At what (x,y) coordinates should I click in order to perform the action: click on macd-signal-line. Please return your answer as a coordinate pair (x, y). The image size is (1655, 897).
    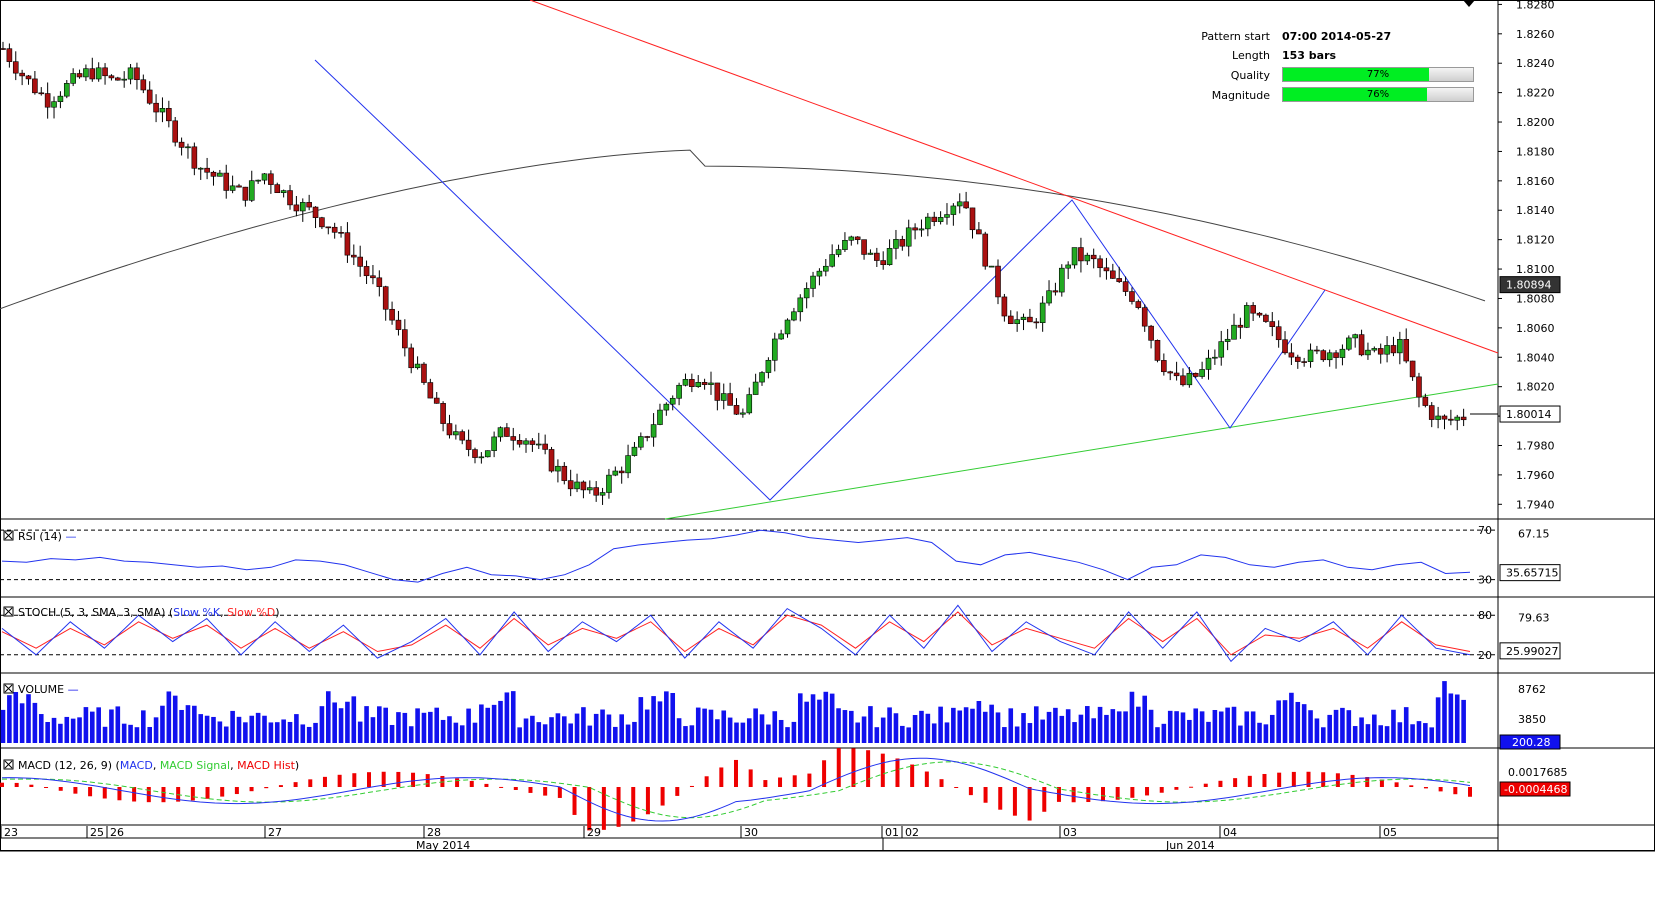
    Looking at the image, I should click on (736, 790).